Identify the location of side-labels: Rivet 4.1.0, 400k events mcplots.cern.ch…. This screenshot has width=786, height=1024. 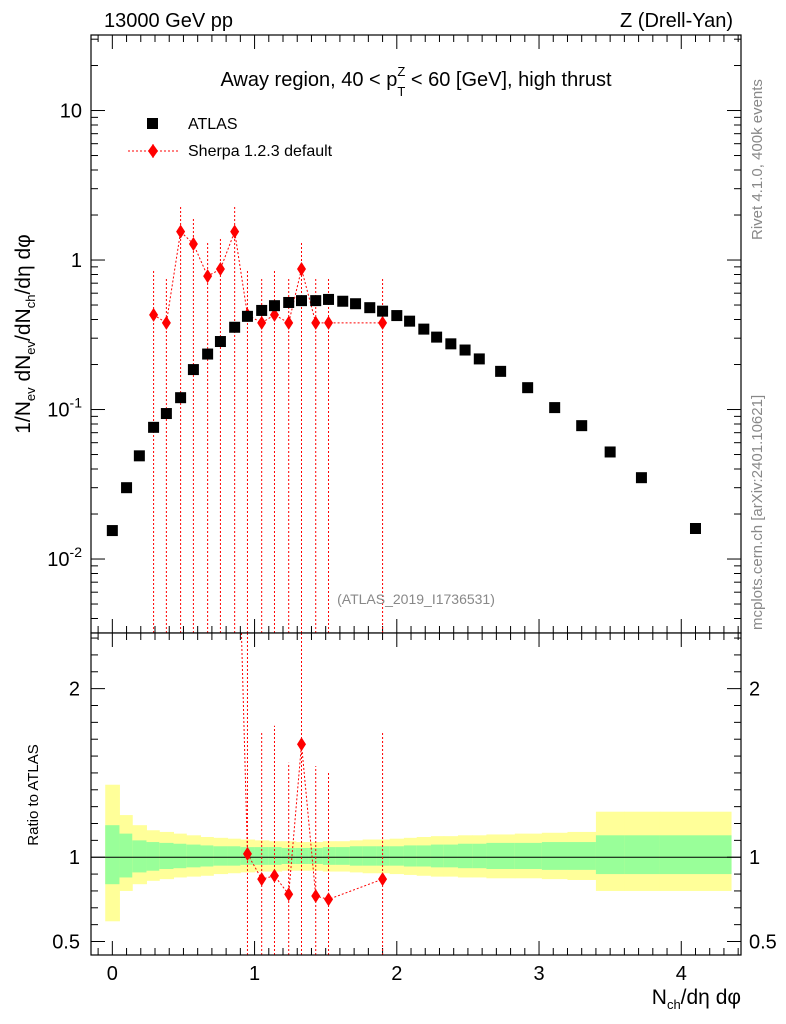
(757, 354).